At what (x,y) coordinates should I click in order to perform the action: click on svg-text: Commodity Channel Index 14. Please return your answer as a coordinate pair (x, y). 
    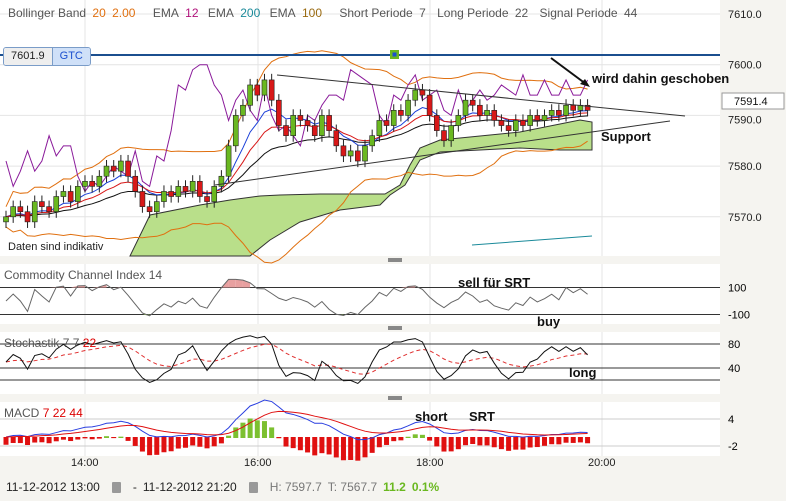
    Looking at the image, I should click on (83, 275).